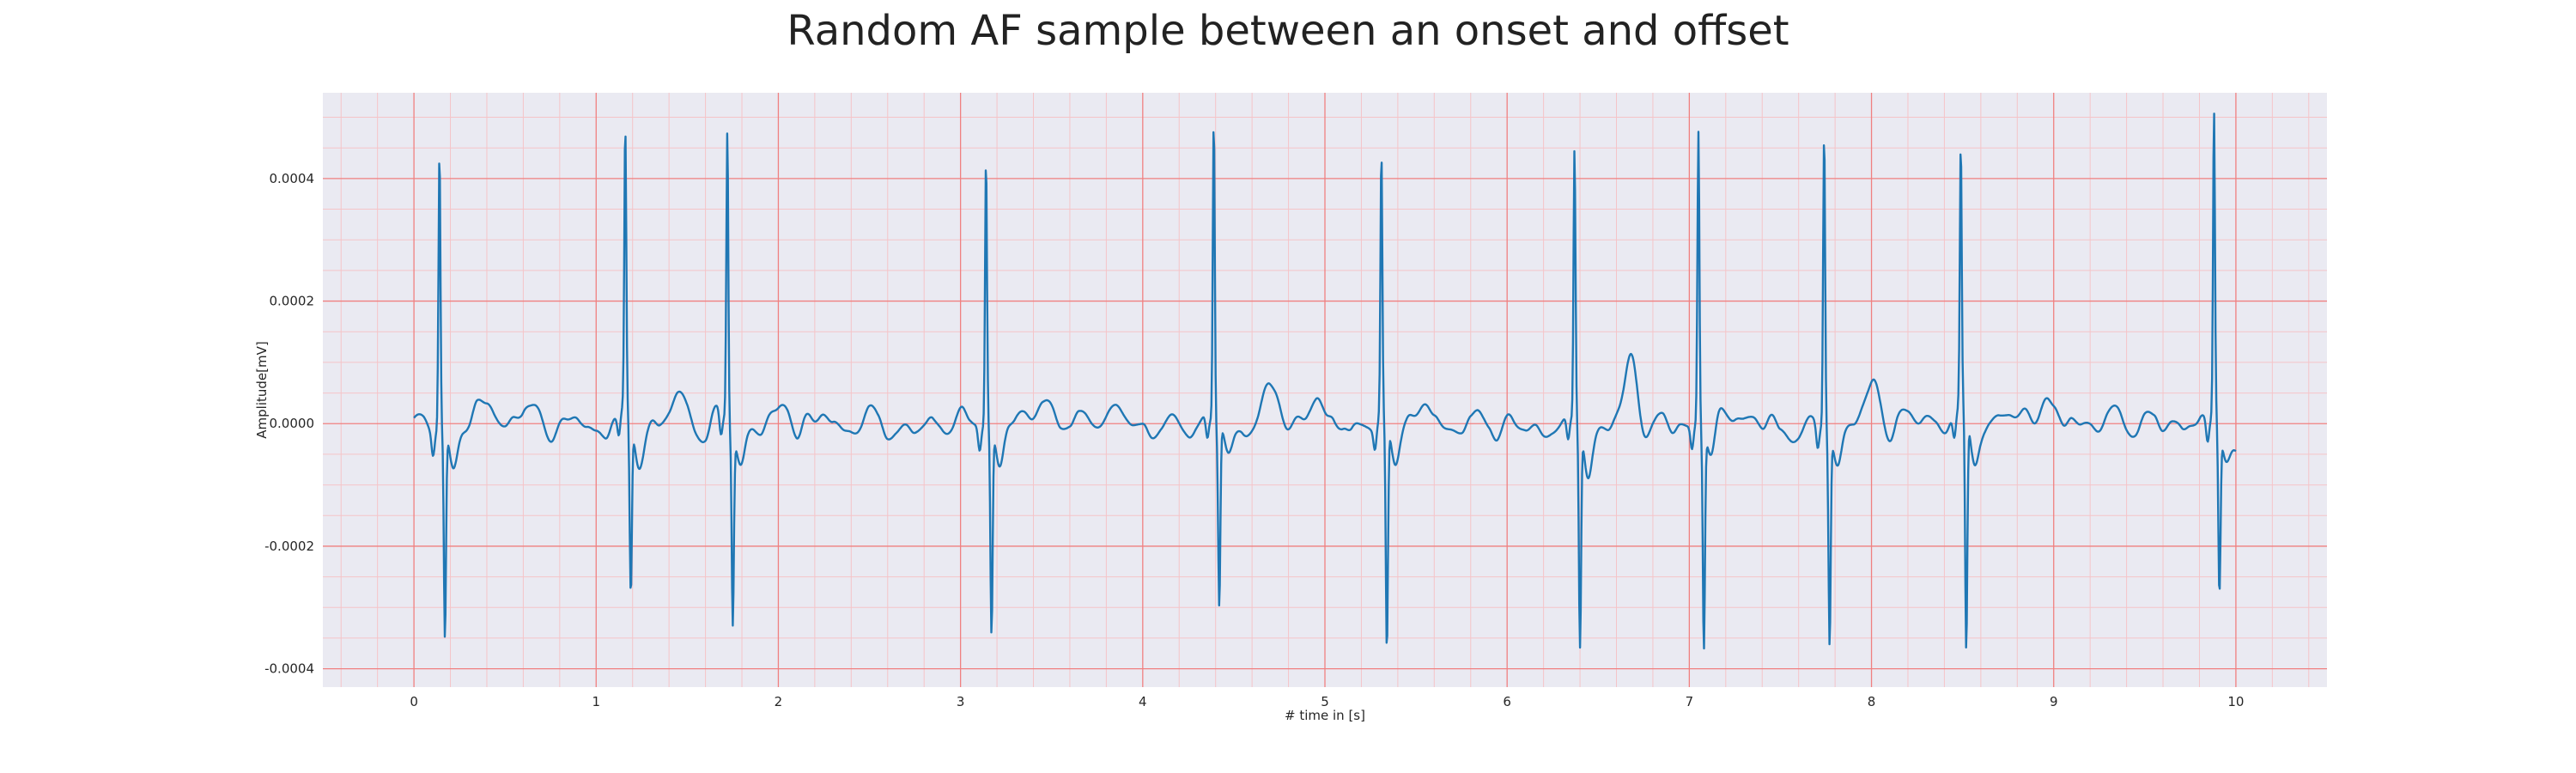 This screenshot has width=2576, height=773. Describe the element at coordinates (1872, 701) in the screenshot. I see `x-tick-label: 8` at that location.